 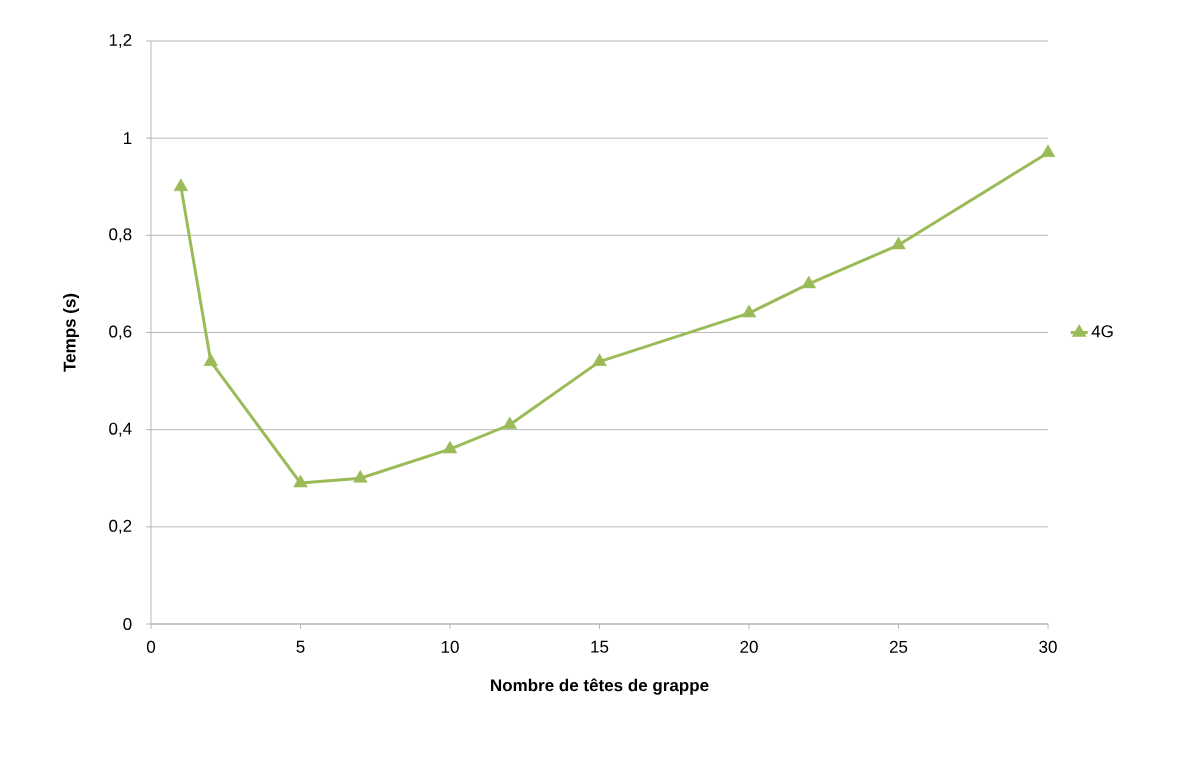 I want to click on x-tick-label: 0, so click(x=151, y=646).